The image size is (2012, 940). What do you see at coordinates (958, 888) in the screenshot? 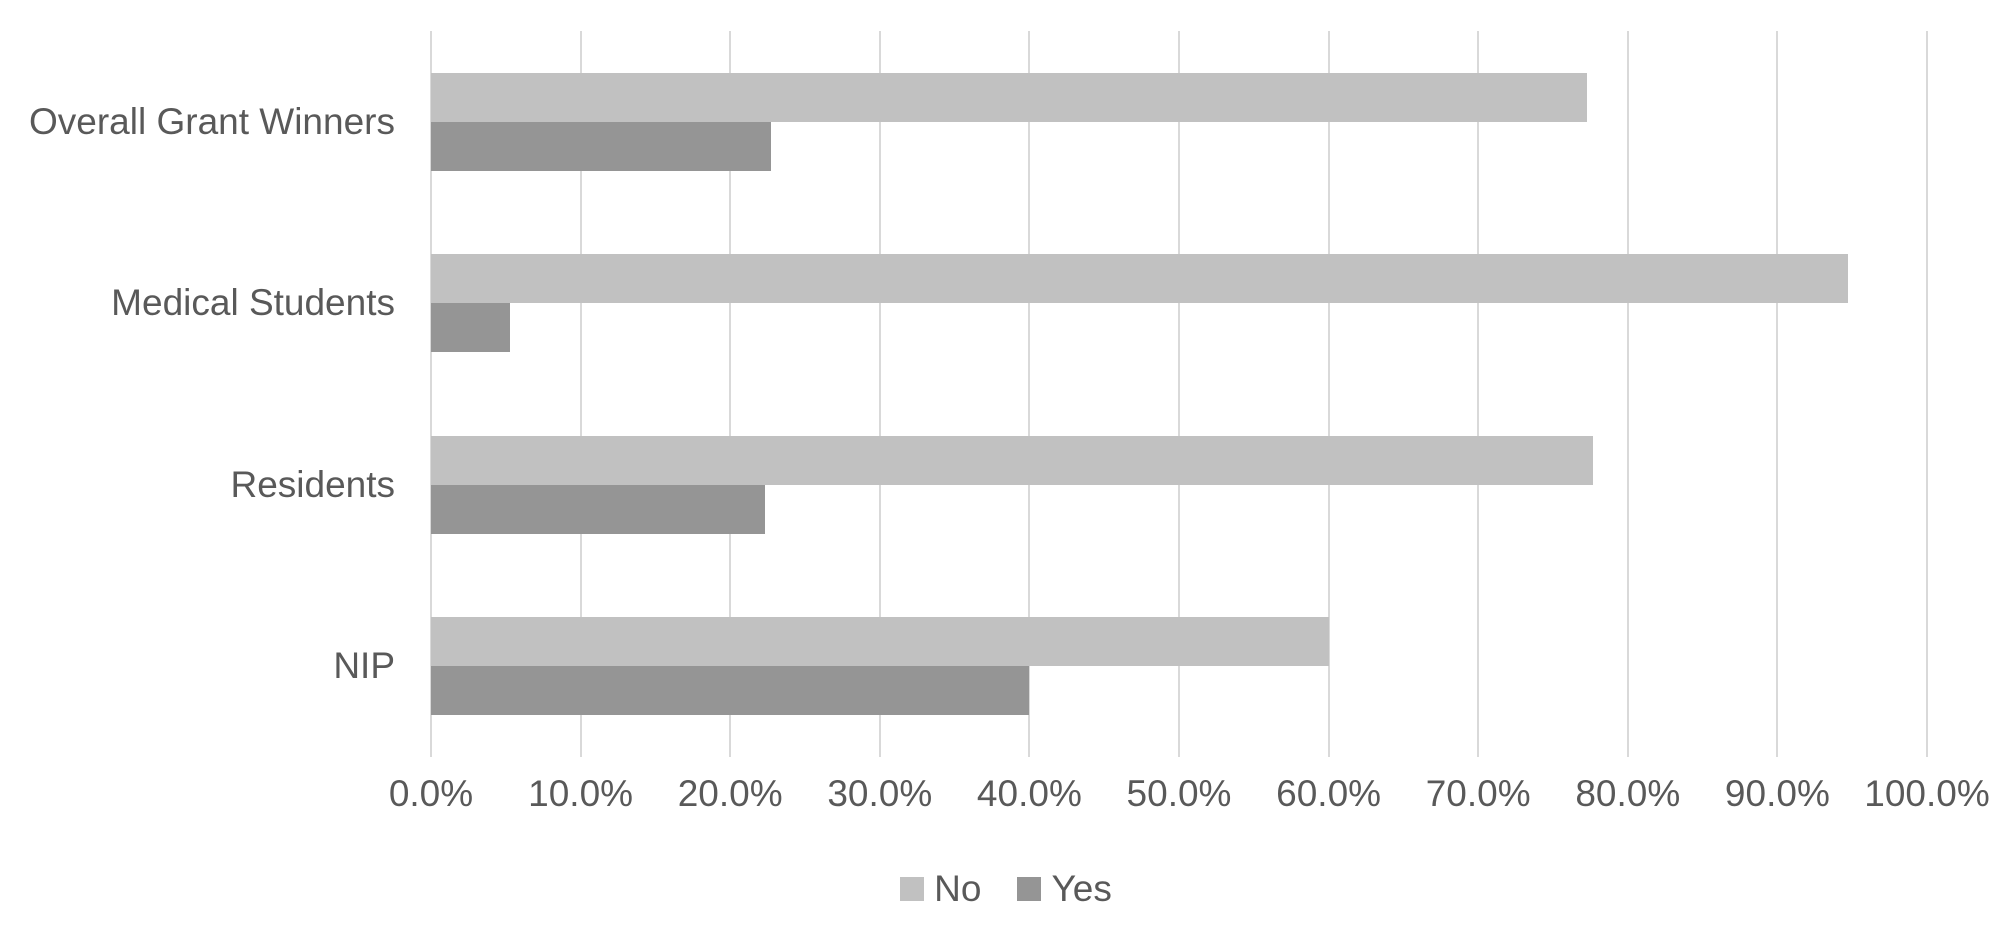
I see `legend-label-no: No` at bounding box center [958, 888].